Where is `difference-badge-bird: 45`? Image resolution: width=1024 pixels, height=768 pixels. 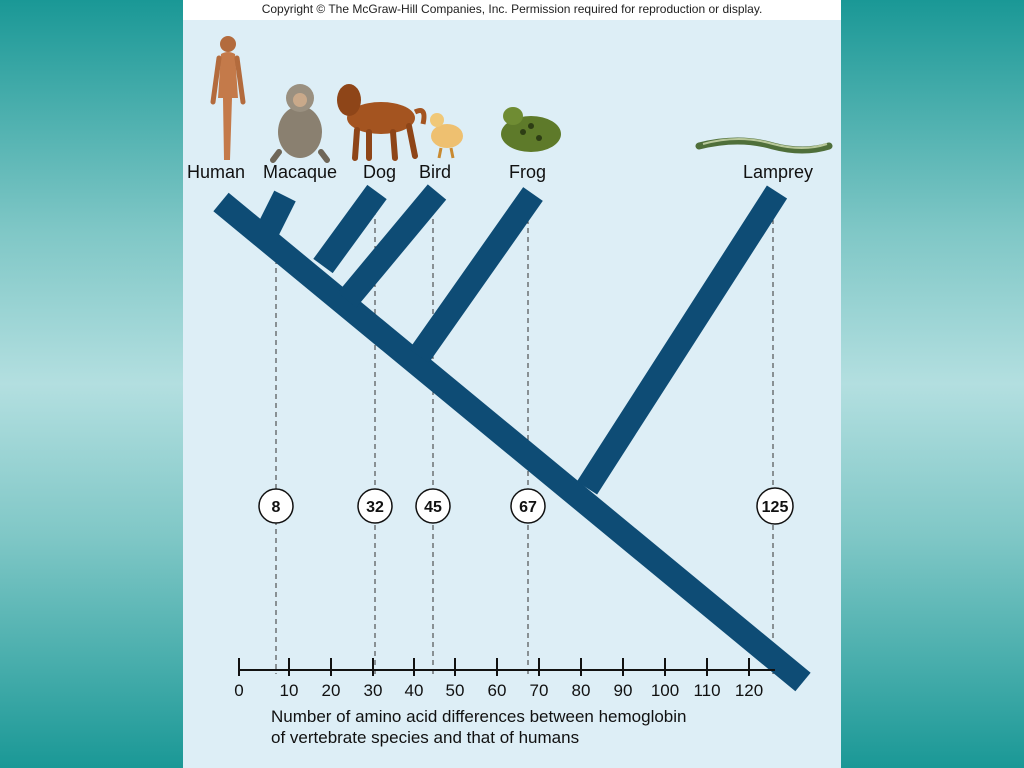
difference-badge-bird: 45 is located at coordinates (433, 506).